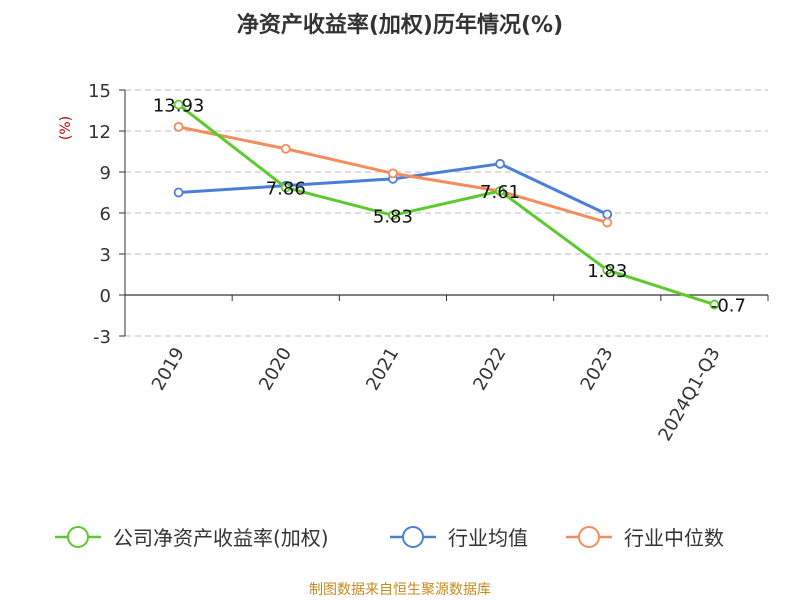  What do you see at coordinates (275, 369) in the screenshot?
I see `x-tick-label: 2020` at bounding box center [275, 369].